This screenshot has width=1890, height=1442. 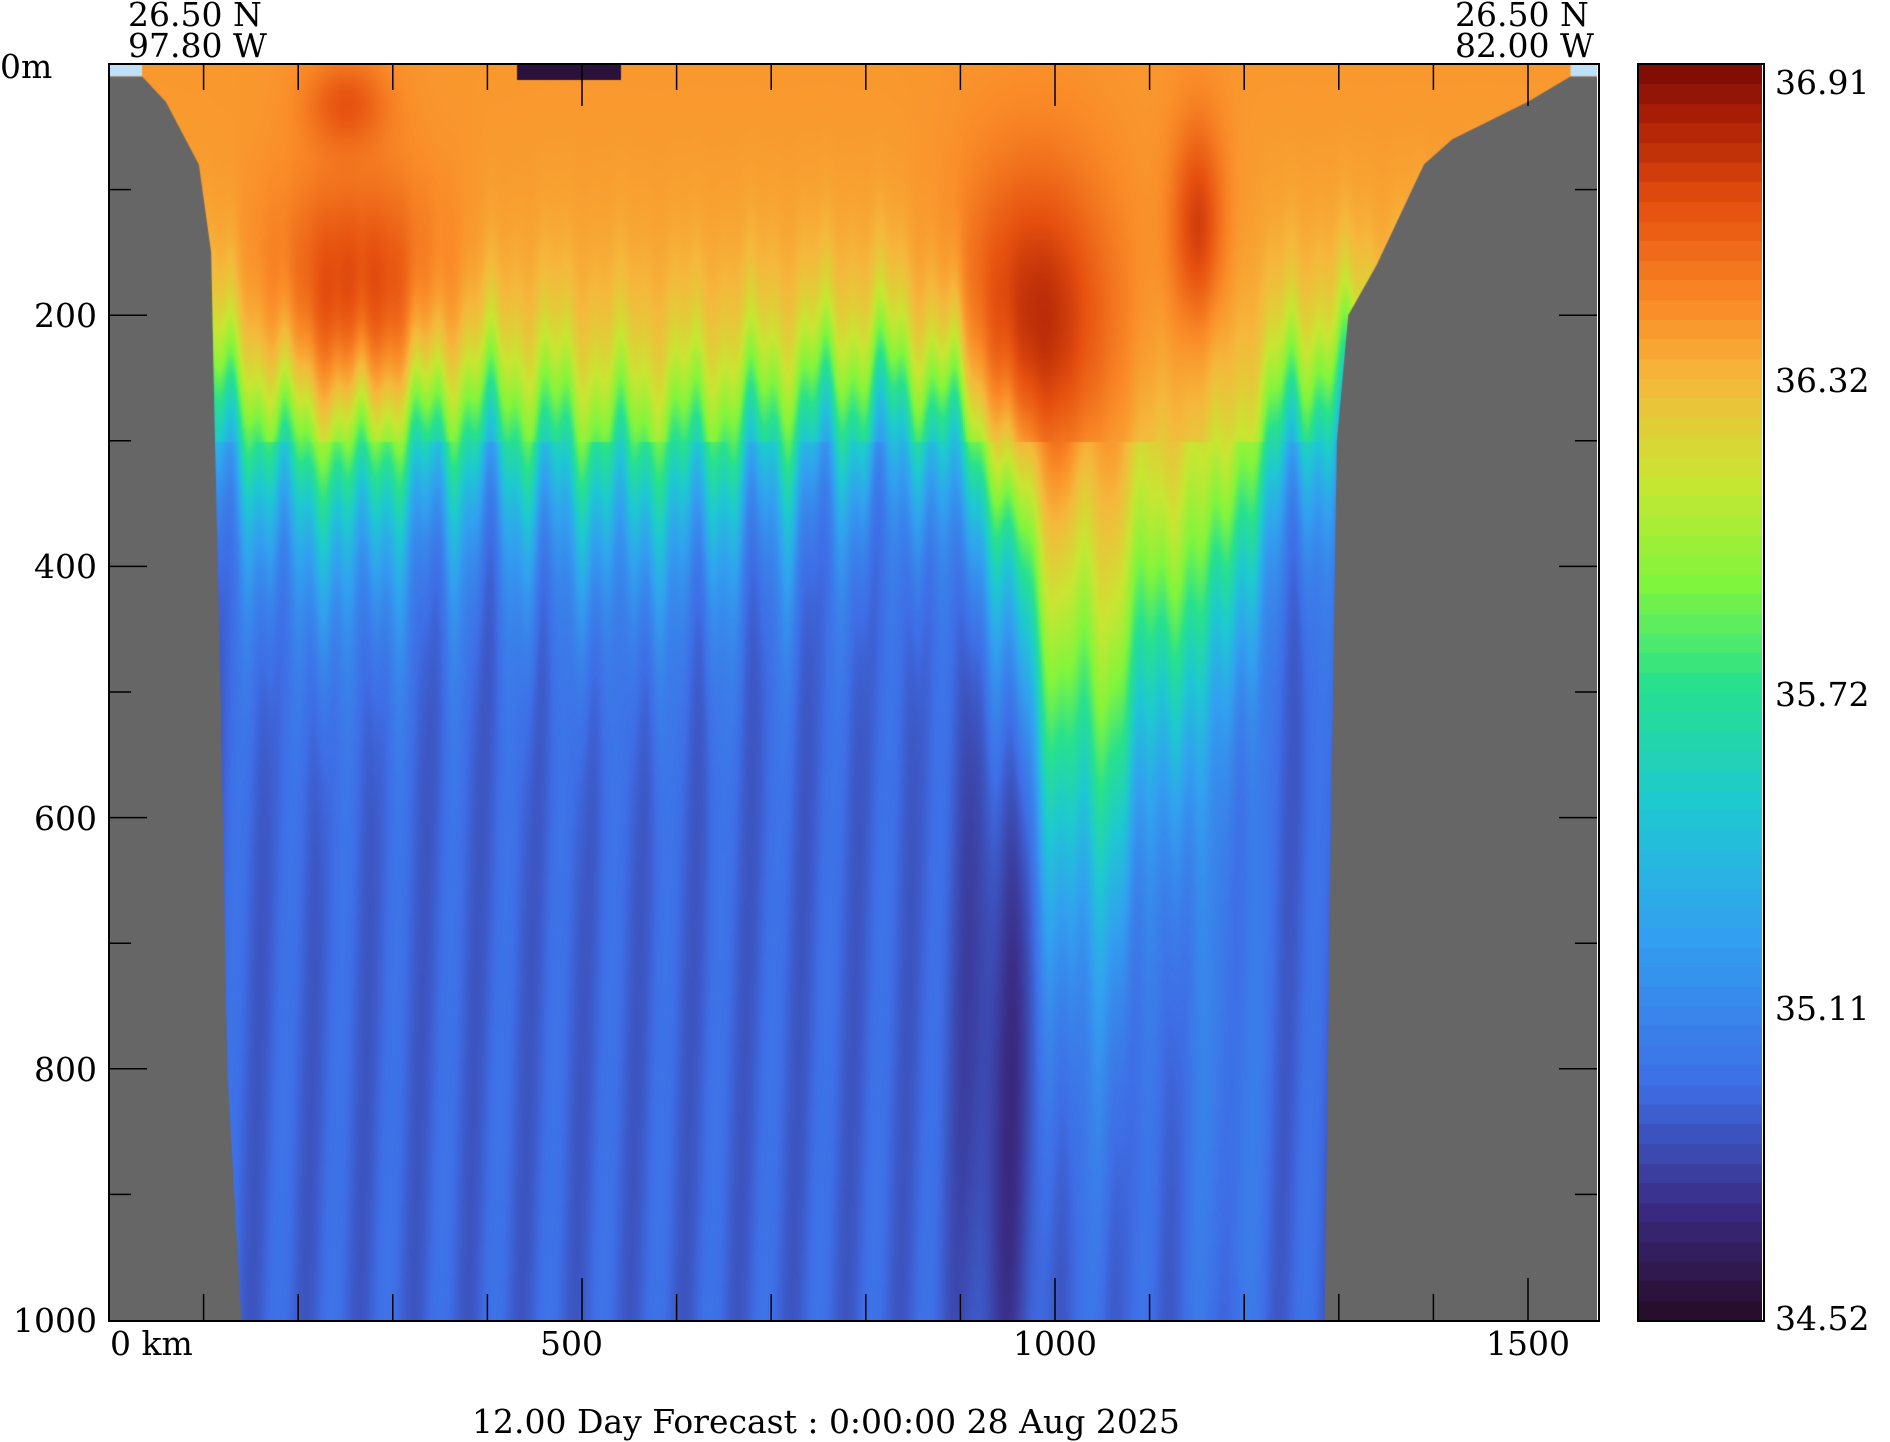 What do you see at coordinates (571, 1343) in the screenshot?
I see `x-tick-label: 500` at bounding box center [571, 1343].